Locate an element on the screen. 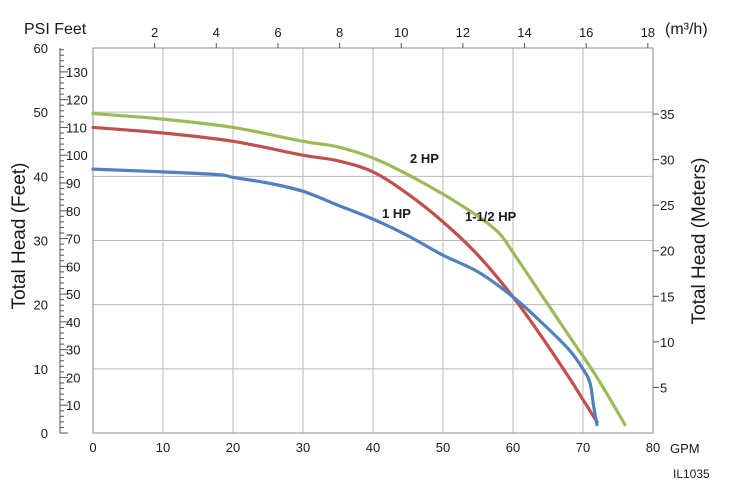 The height and width of the screenshot is (498, 735). psi-tick-label: 30 is located at coordinates (41, 241).